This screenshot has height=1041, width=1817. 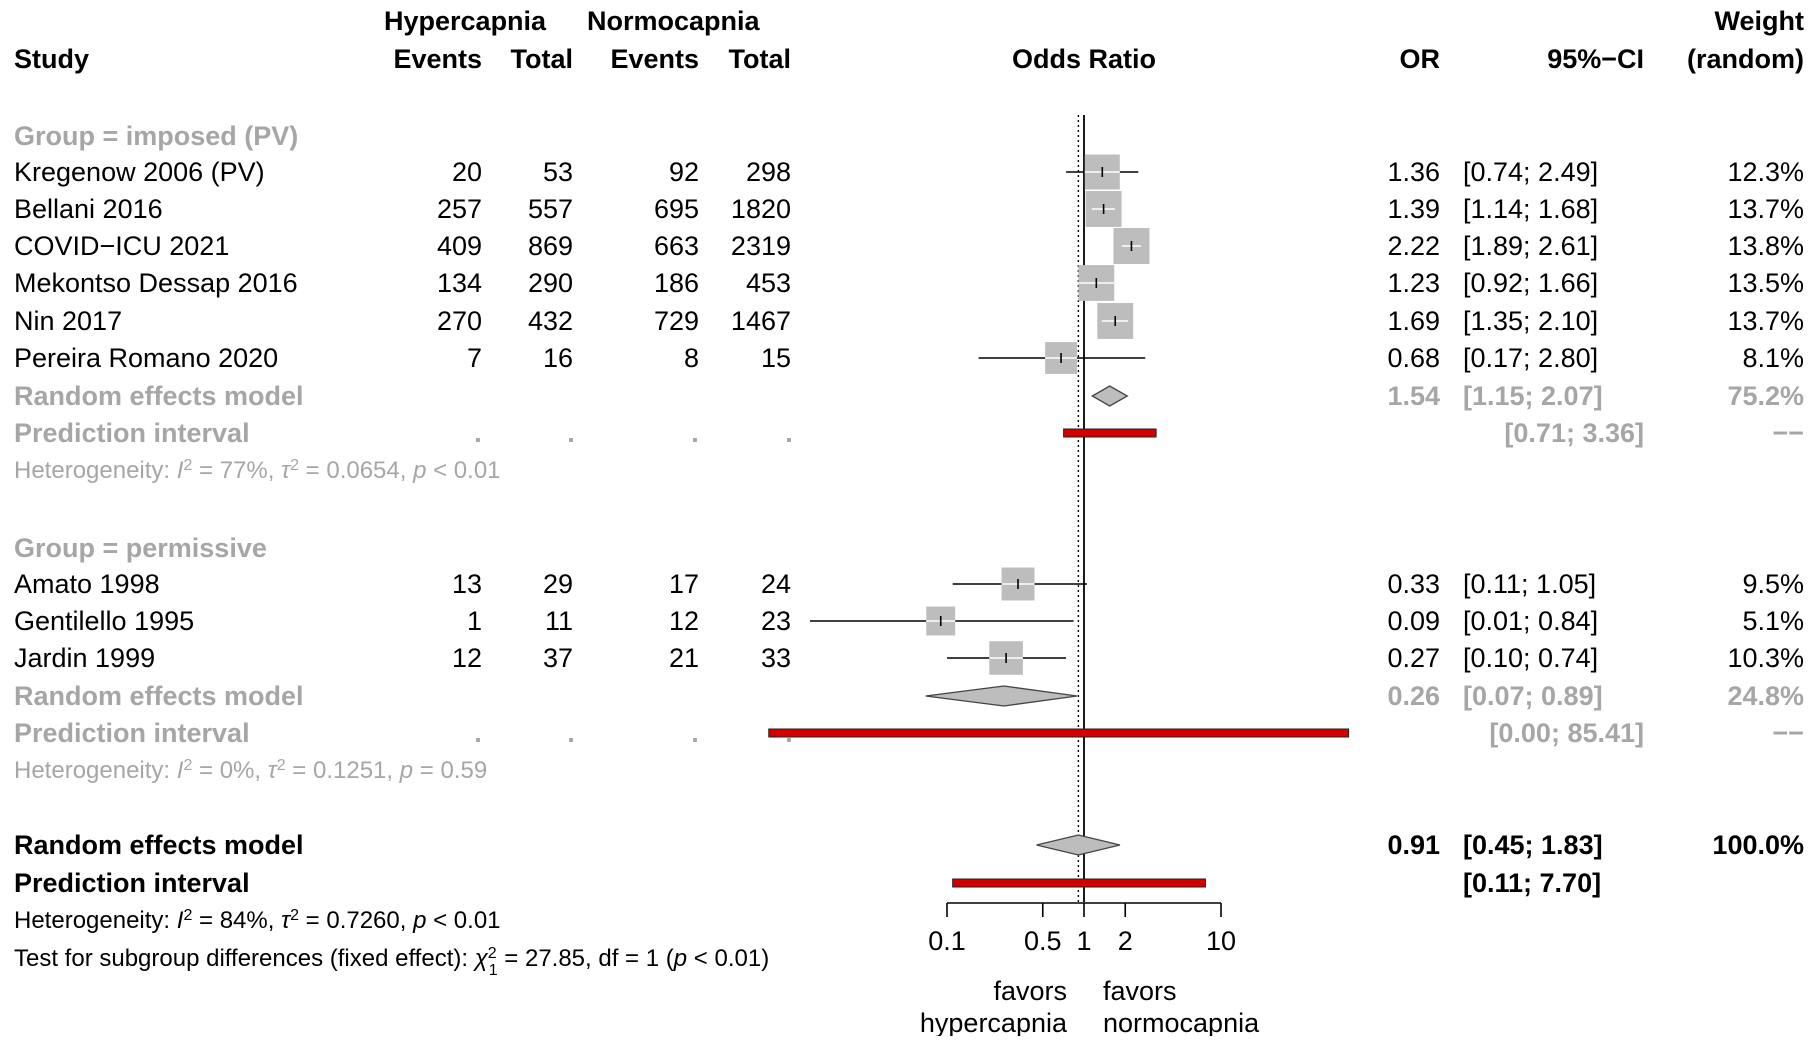 What do you see at coordinates (768, 283) in the screenshot?
I see `total-normocapnia: 453` at bounding box center [768, 283].